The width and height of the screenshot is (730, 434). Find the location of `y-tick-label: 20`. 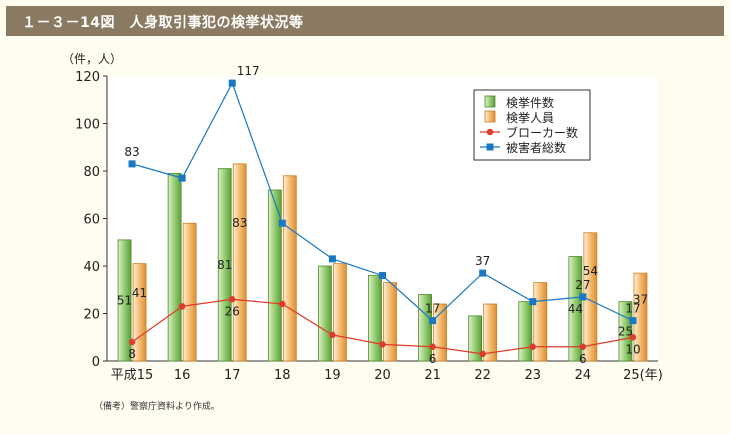

y-tick-label: 20 is located at coordinates (91, 315).